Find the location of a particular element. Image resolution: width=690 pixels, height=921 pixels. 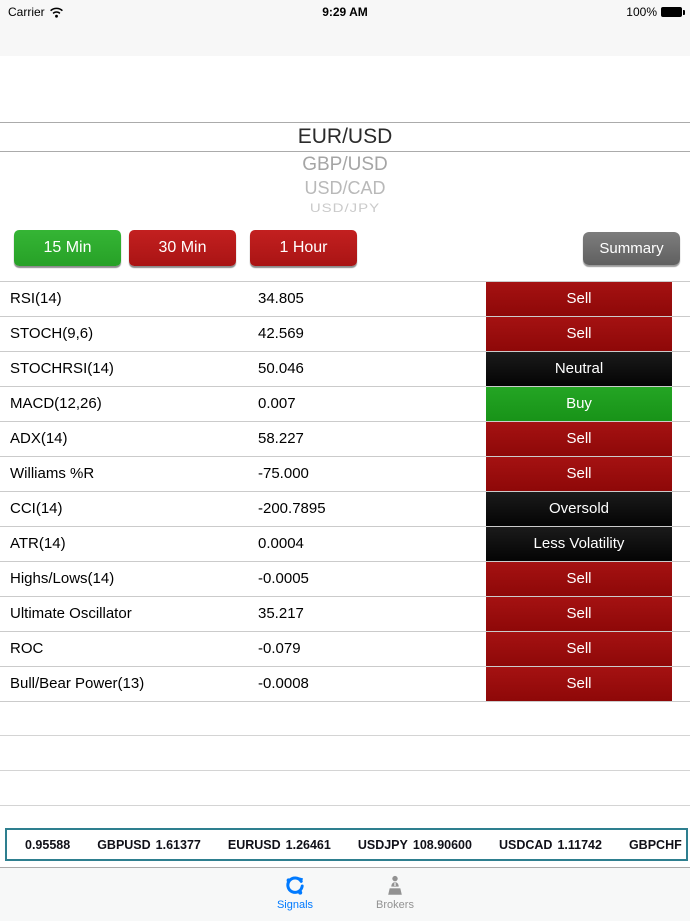

signal-button: Less Volatility is located at coordinates (579, 544).